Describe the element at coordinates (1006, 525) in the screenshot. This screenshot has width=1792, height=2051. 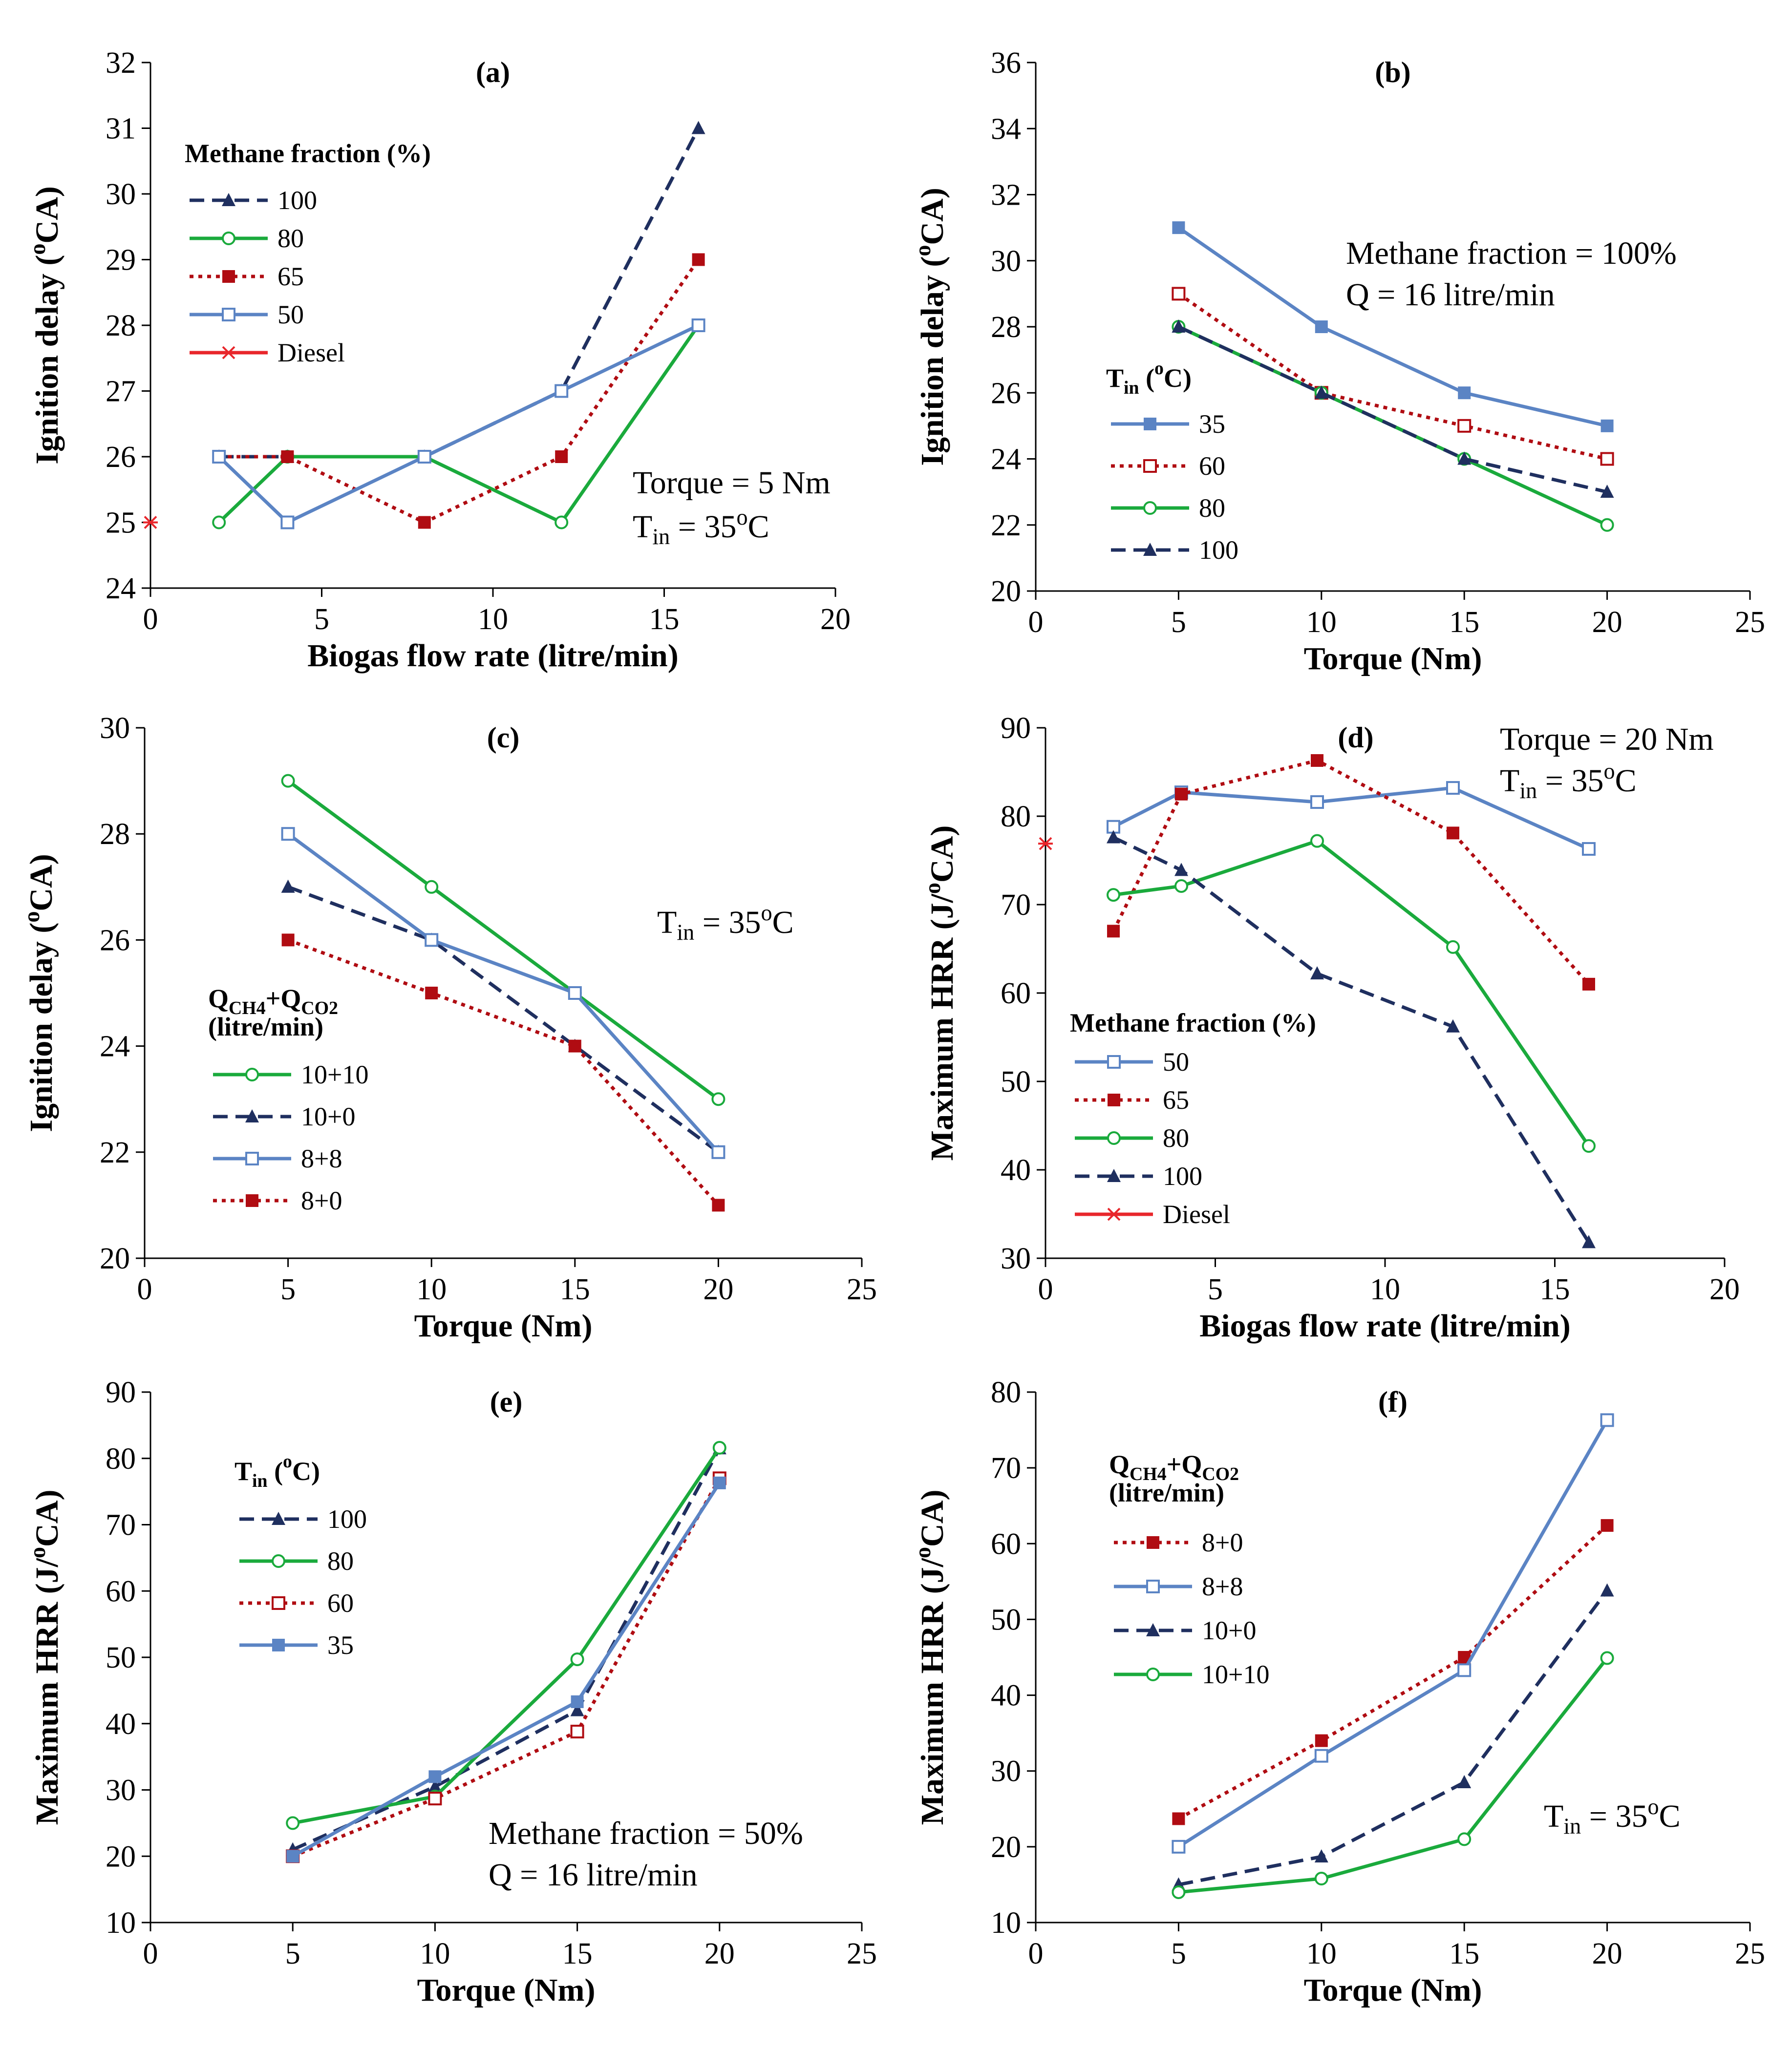
I see `panel-b-y-tick-label: 22` at that location.